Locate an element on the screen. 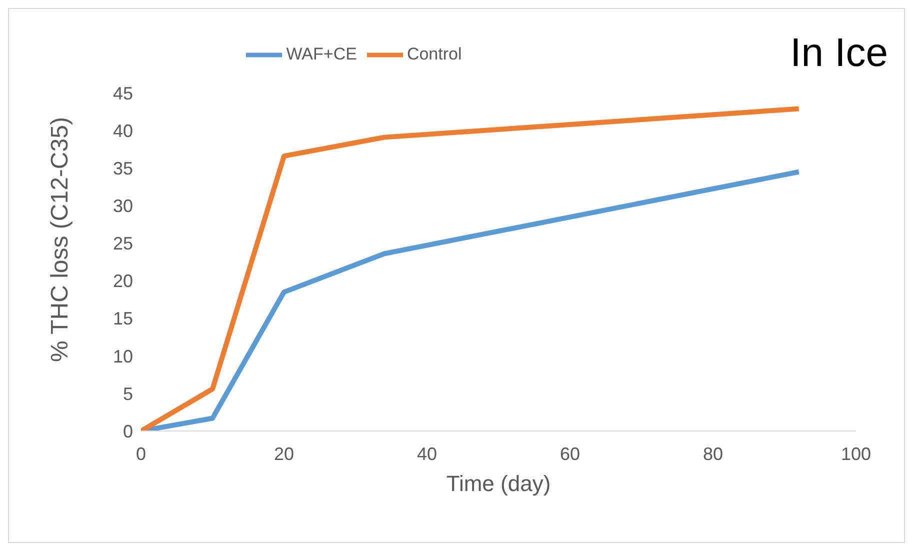 The image size is (913, 551). y-axis-title: % THC loss (C12-C35) is located at coordinates (60, 239).